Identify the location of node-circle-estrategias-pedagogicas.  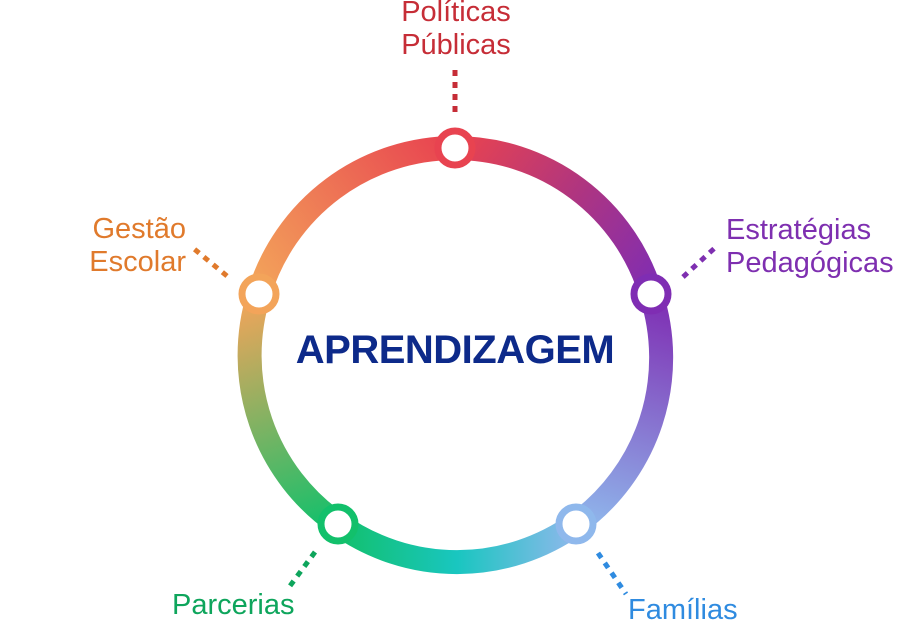
(651, 294).